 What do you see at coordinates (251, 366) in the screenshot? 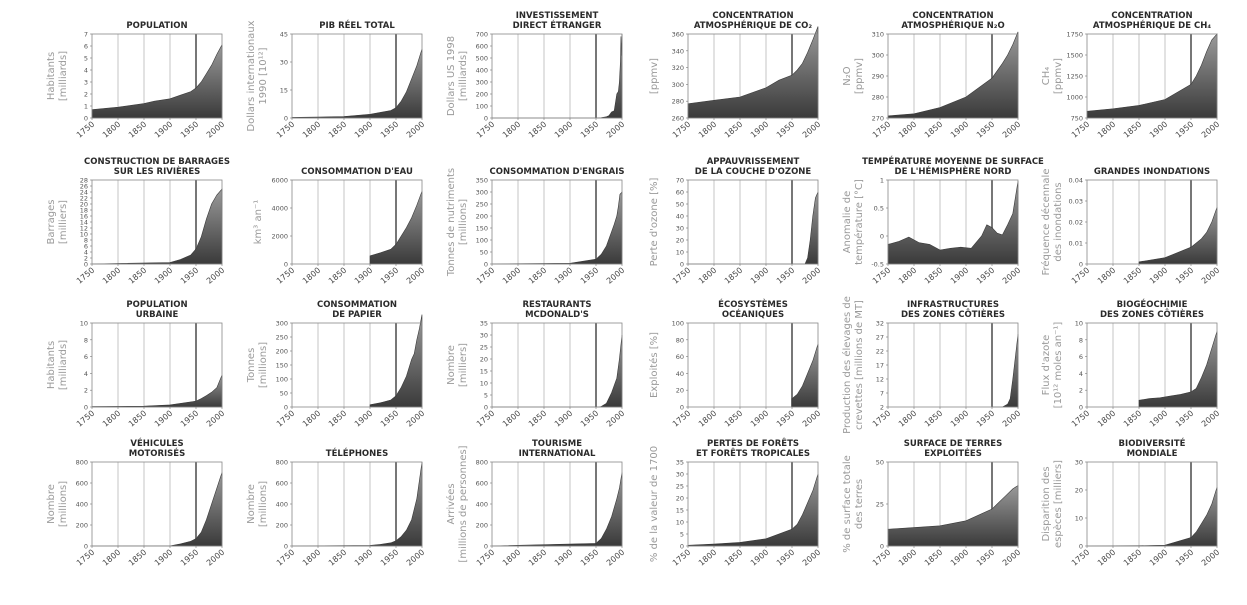
I see `y-axis-label-line: Tonnes` at bounding box center [251, 366].